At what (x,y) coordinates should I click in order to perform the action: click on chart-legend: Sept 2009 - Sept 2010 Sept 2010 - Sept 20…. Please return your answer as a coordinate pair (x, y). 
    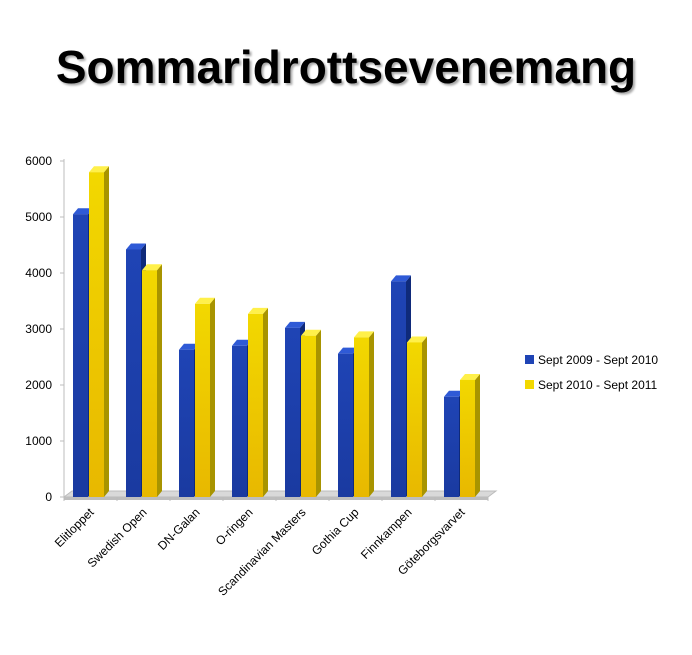
    Looking at the image, I should click on (591, 372).